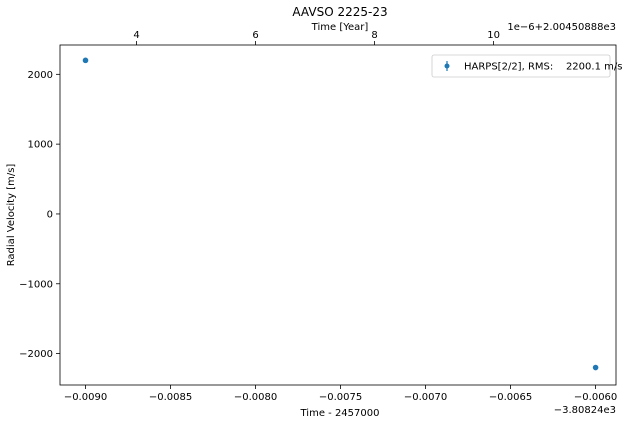 This screenshot has width=624, height=426. What do you see at coordinates (50, 214) in the screenshot?
I see `y-tick-label: 0` at bounding box center [50, 214].